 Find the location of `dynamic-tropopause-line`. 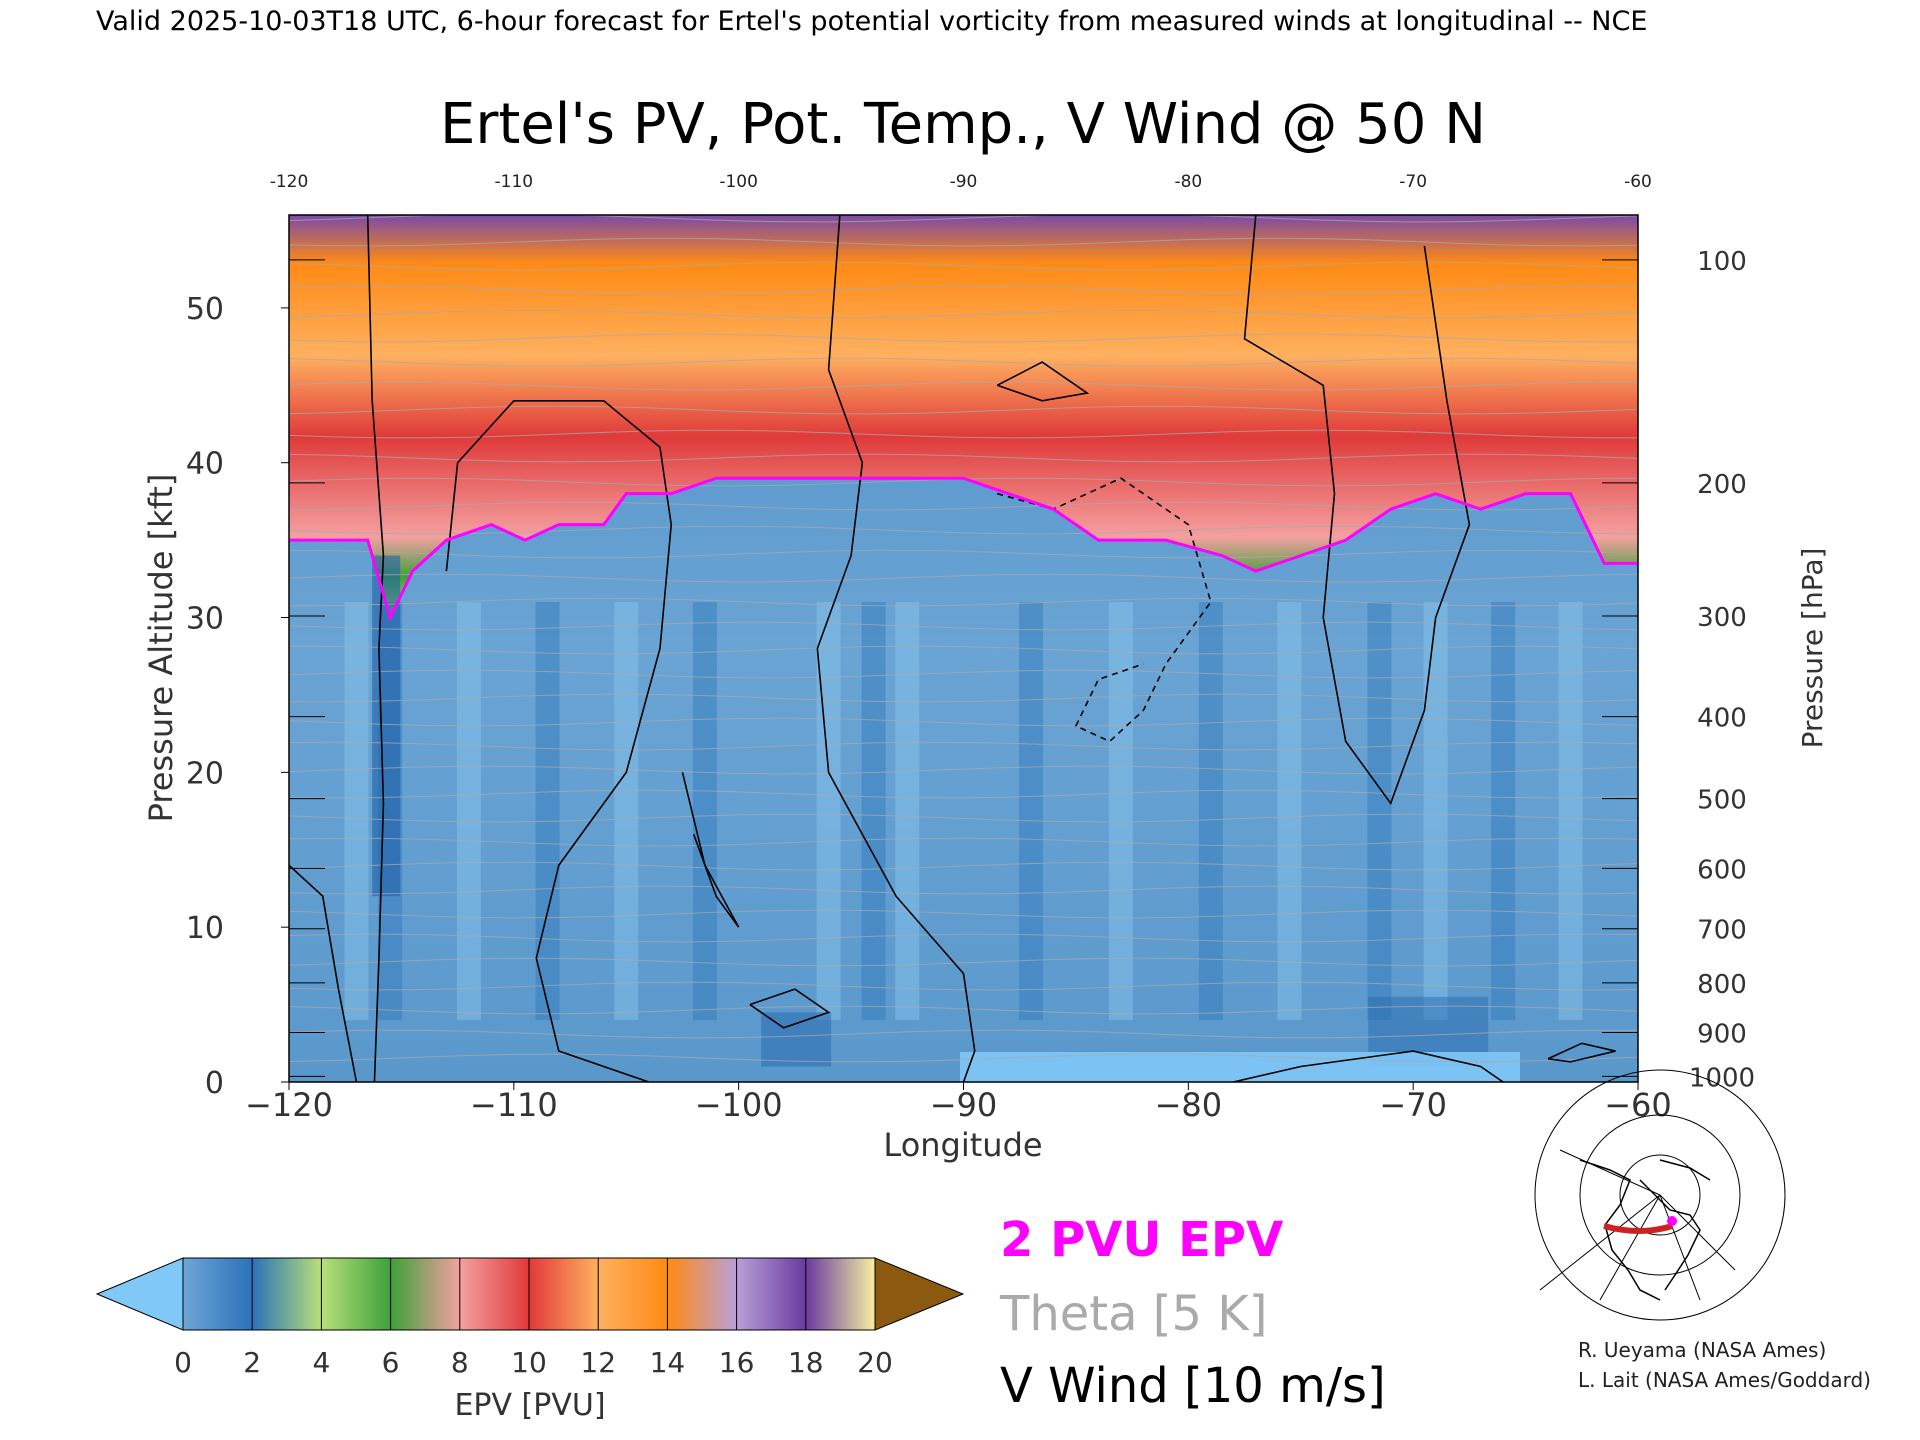

dynamic-tropopause-line is located at coordinates (963, 549).